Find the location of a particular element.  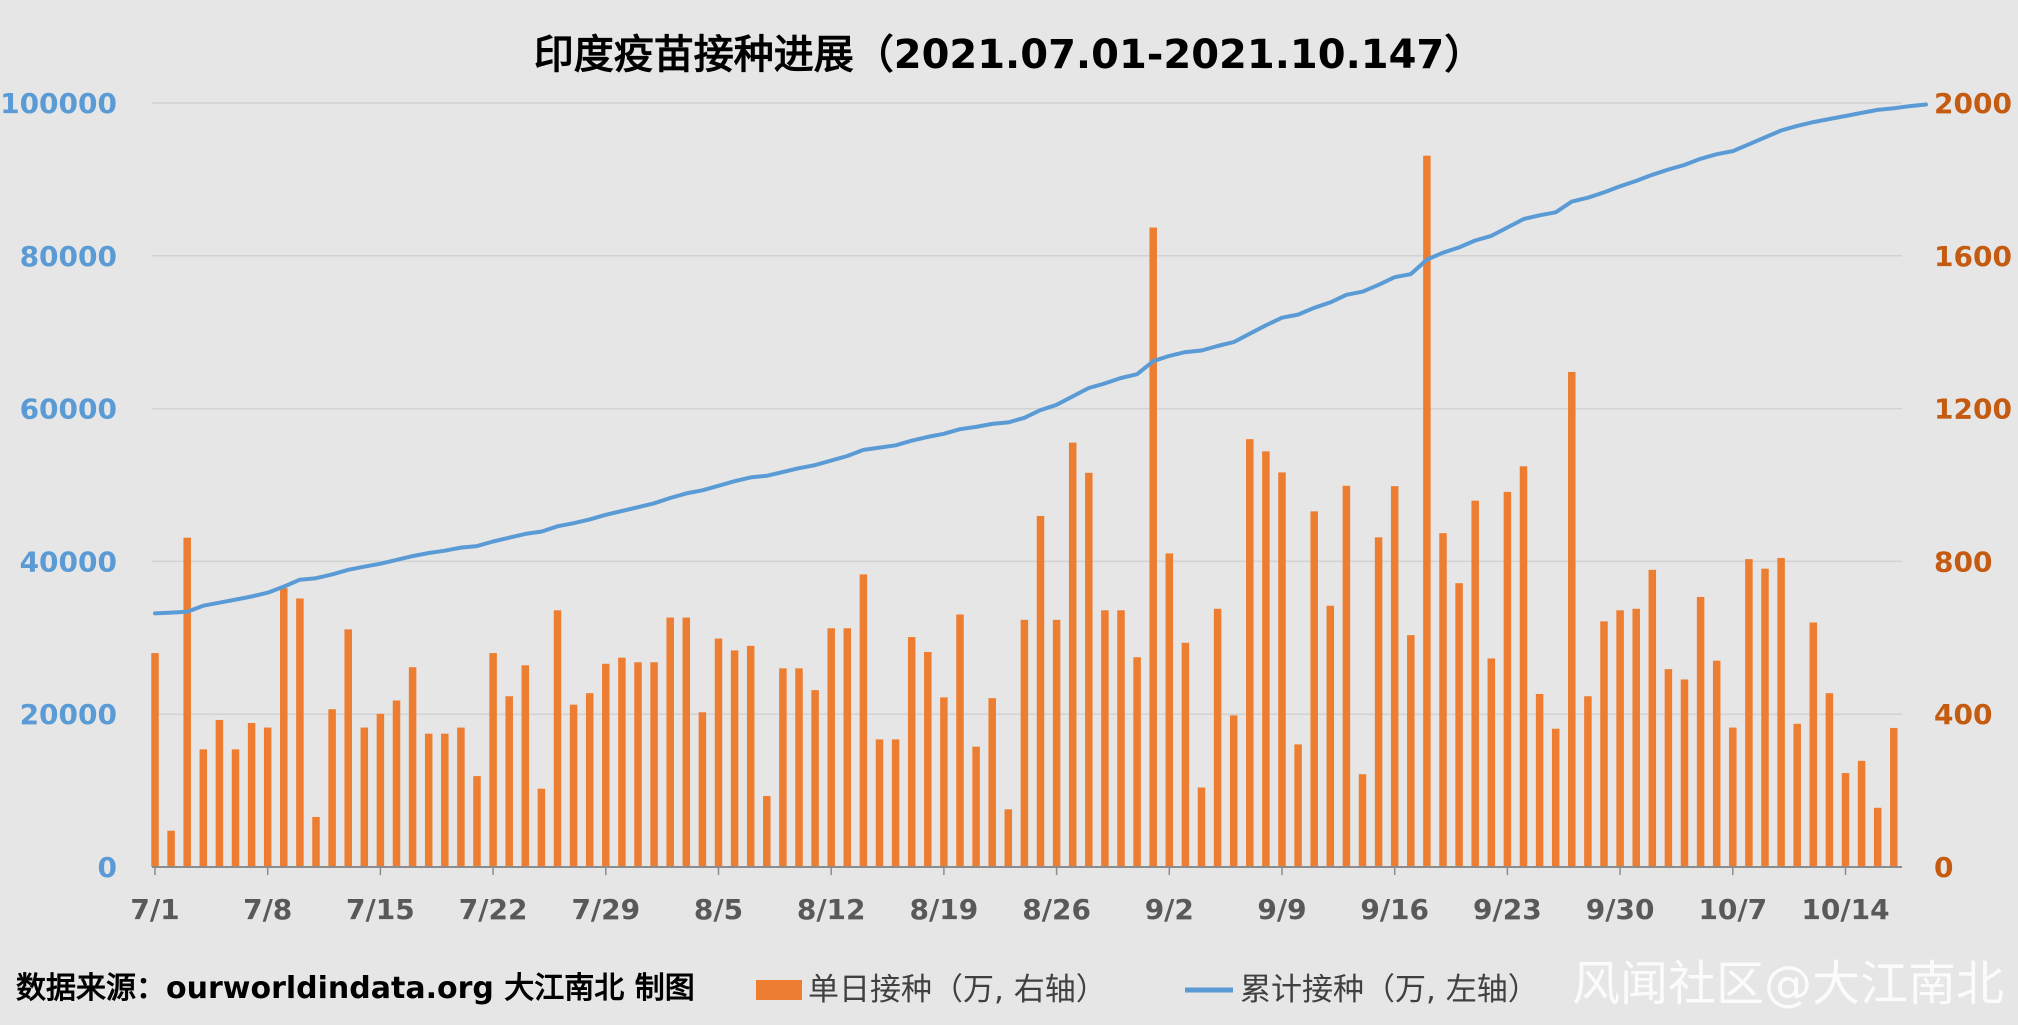

x-tick-label: 9/9 is located at coordinates (1281, 909).